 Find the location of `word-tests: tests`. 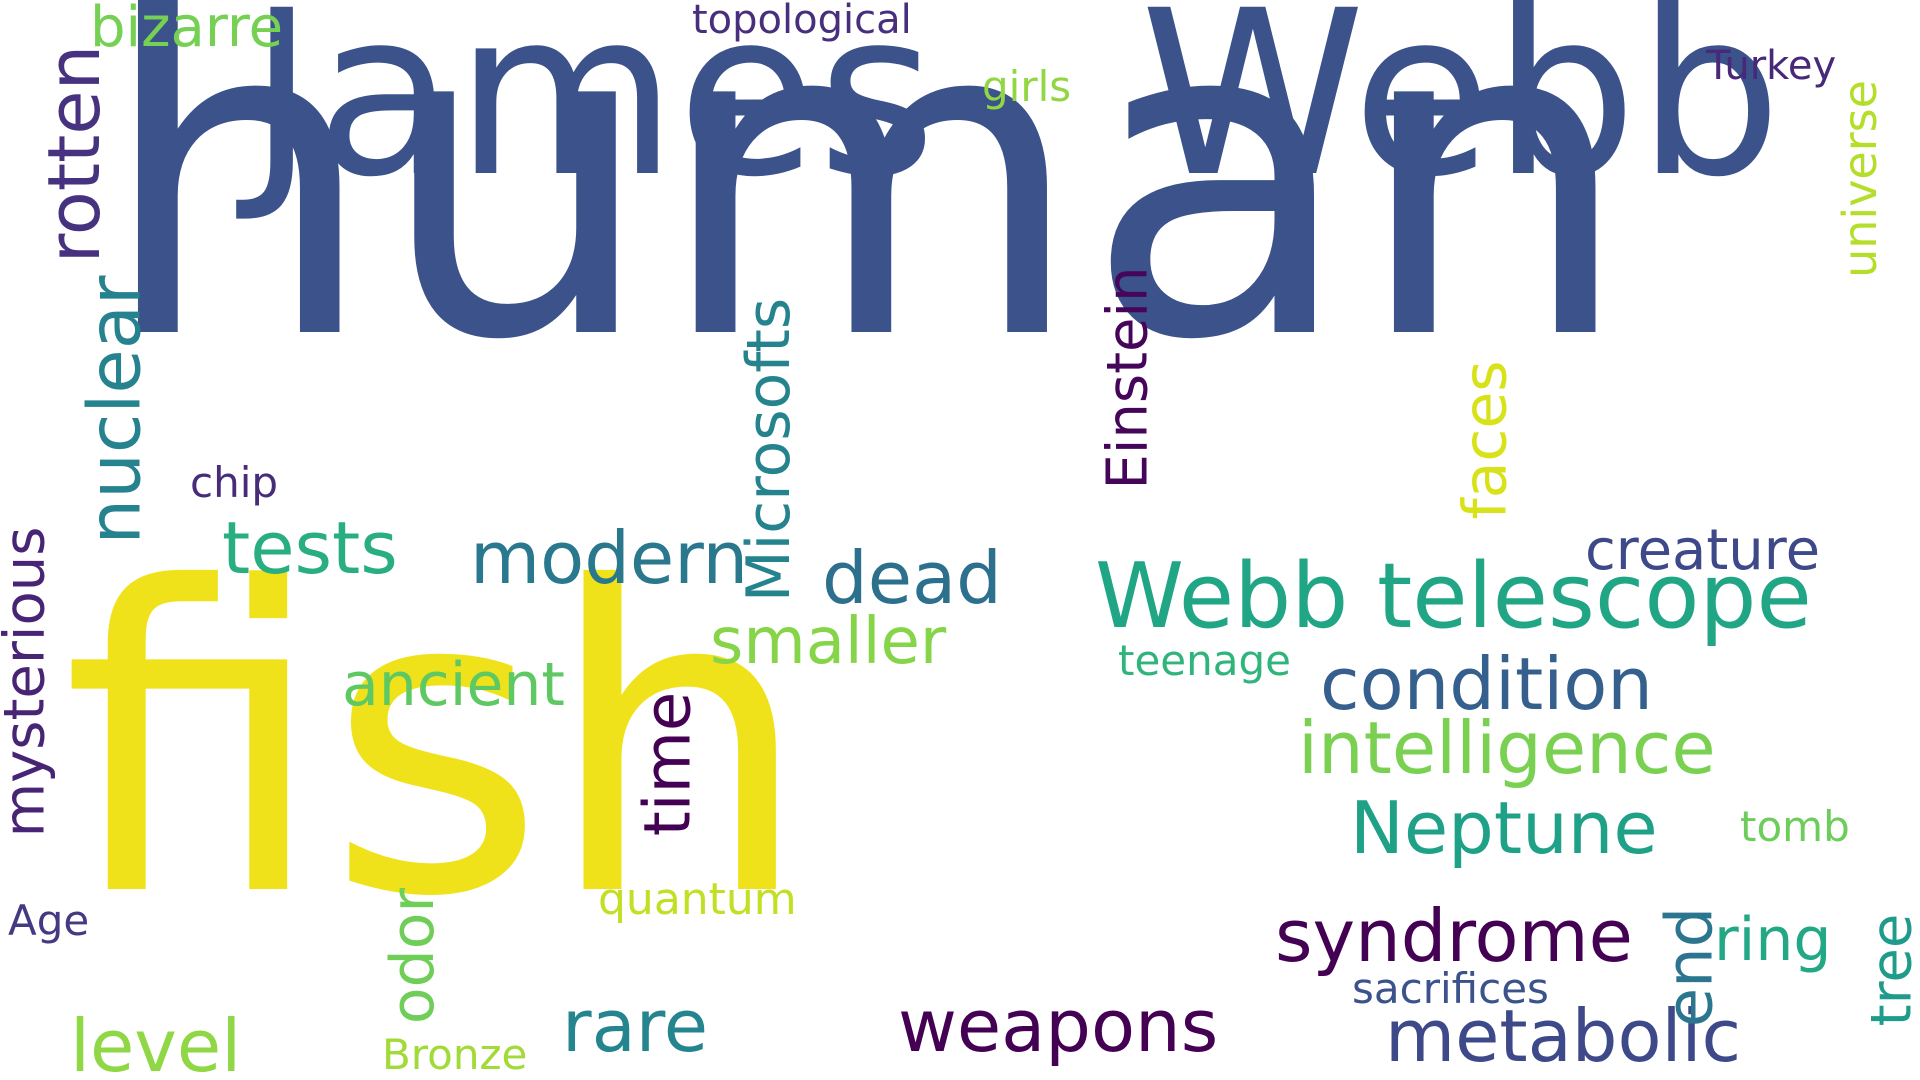

word-tests: tests is located at coordinates (310, 548).